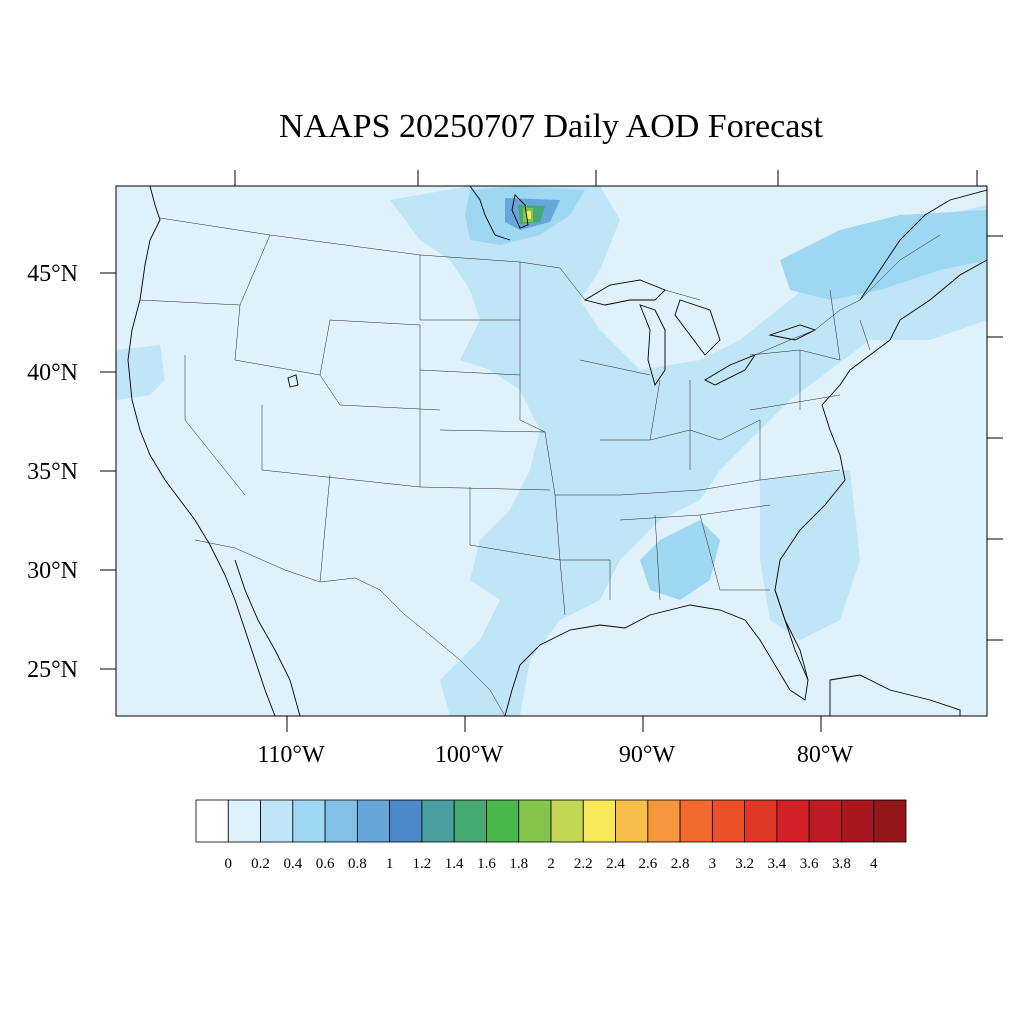  I want to click on plume-manitoba-peak, so click(528, 215).